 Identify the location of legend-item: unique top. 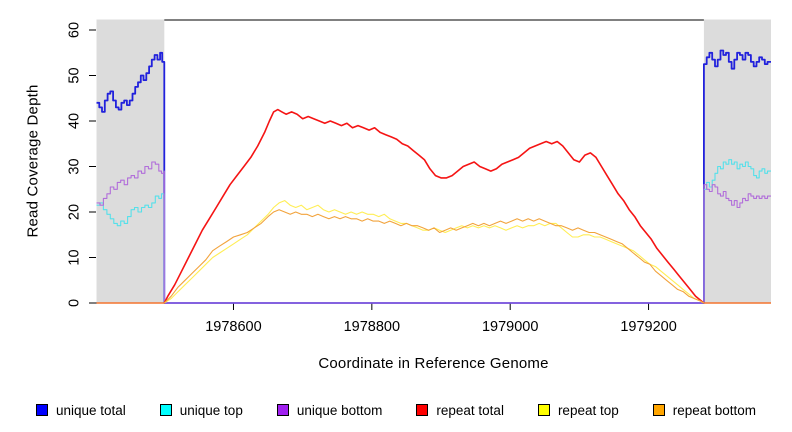
(201, 410).